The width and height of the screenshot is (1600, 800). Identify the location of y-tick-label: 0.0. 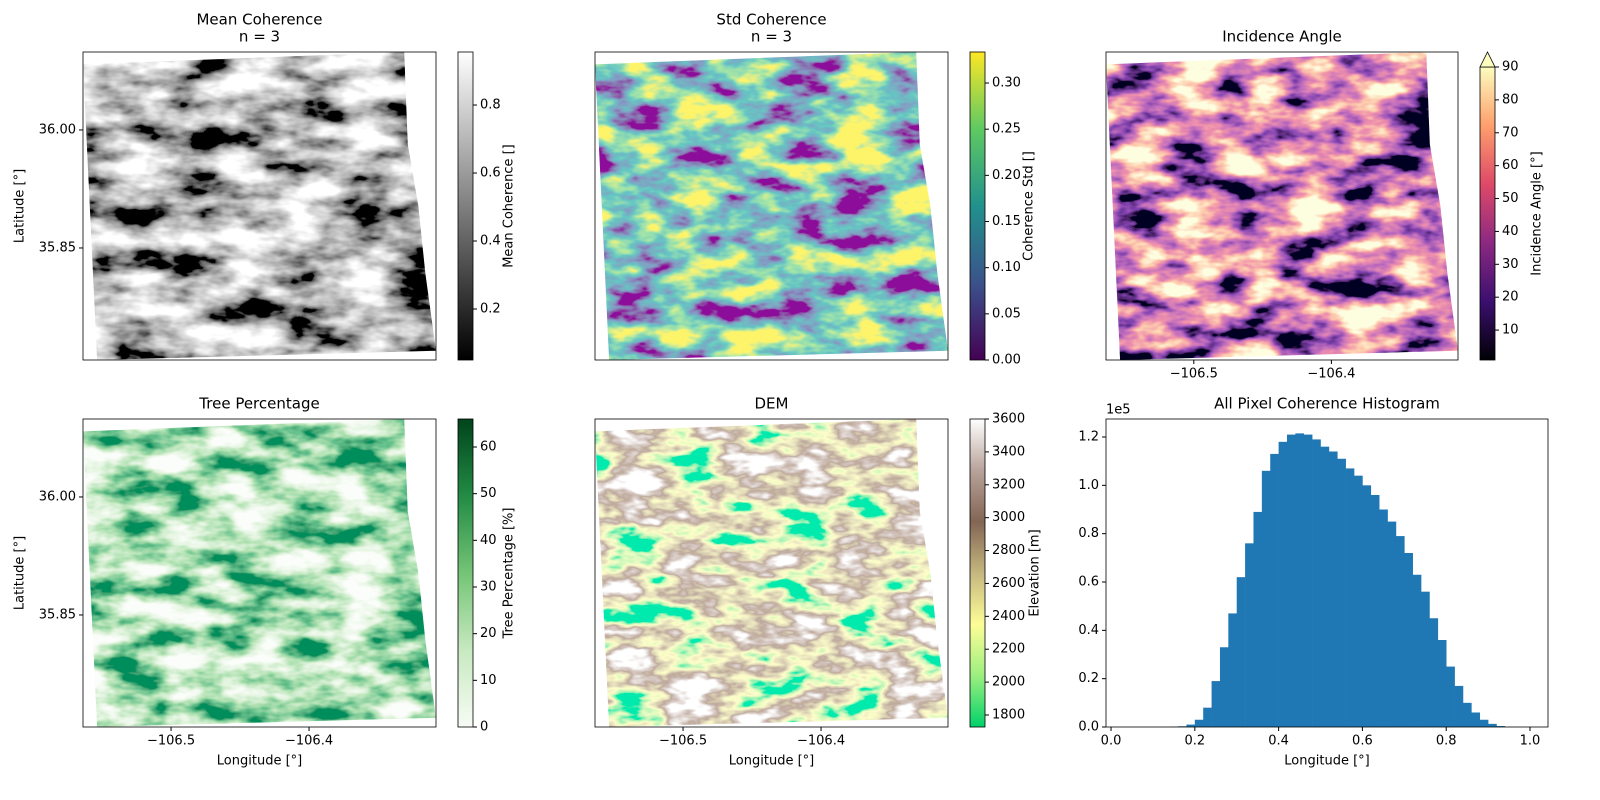
(1088, 727).